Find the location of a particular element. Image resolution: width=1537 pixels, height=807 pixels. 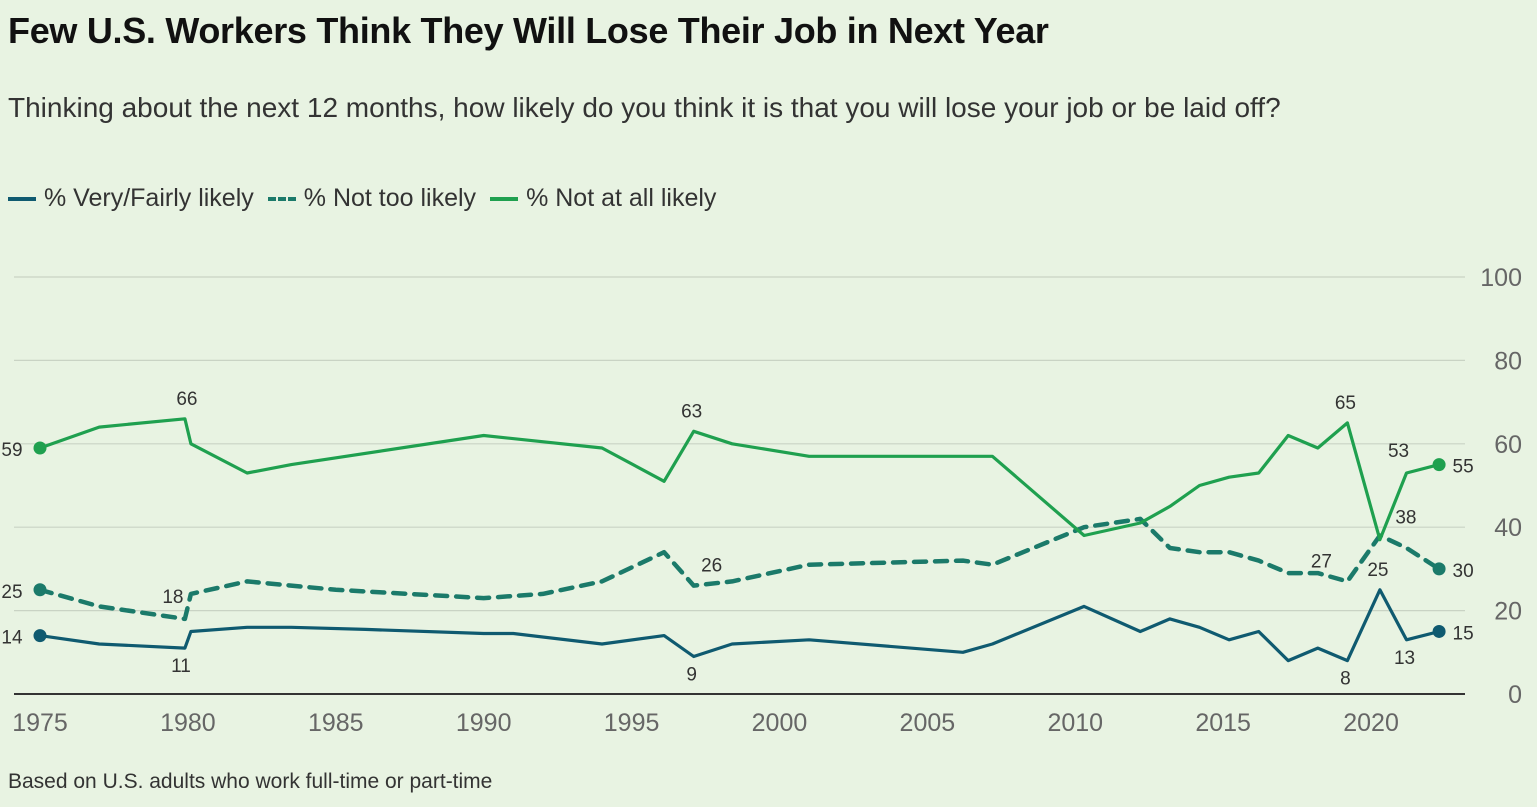

data-label-s0-14: 14 is located at coordinates (12, 638).